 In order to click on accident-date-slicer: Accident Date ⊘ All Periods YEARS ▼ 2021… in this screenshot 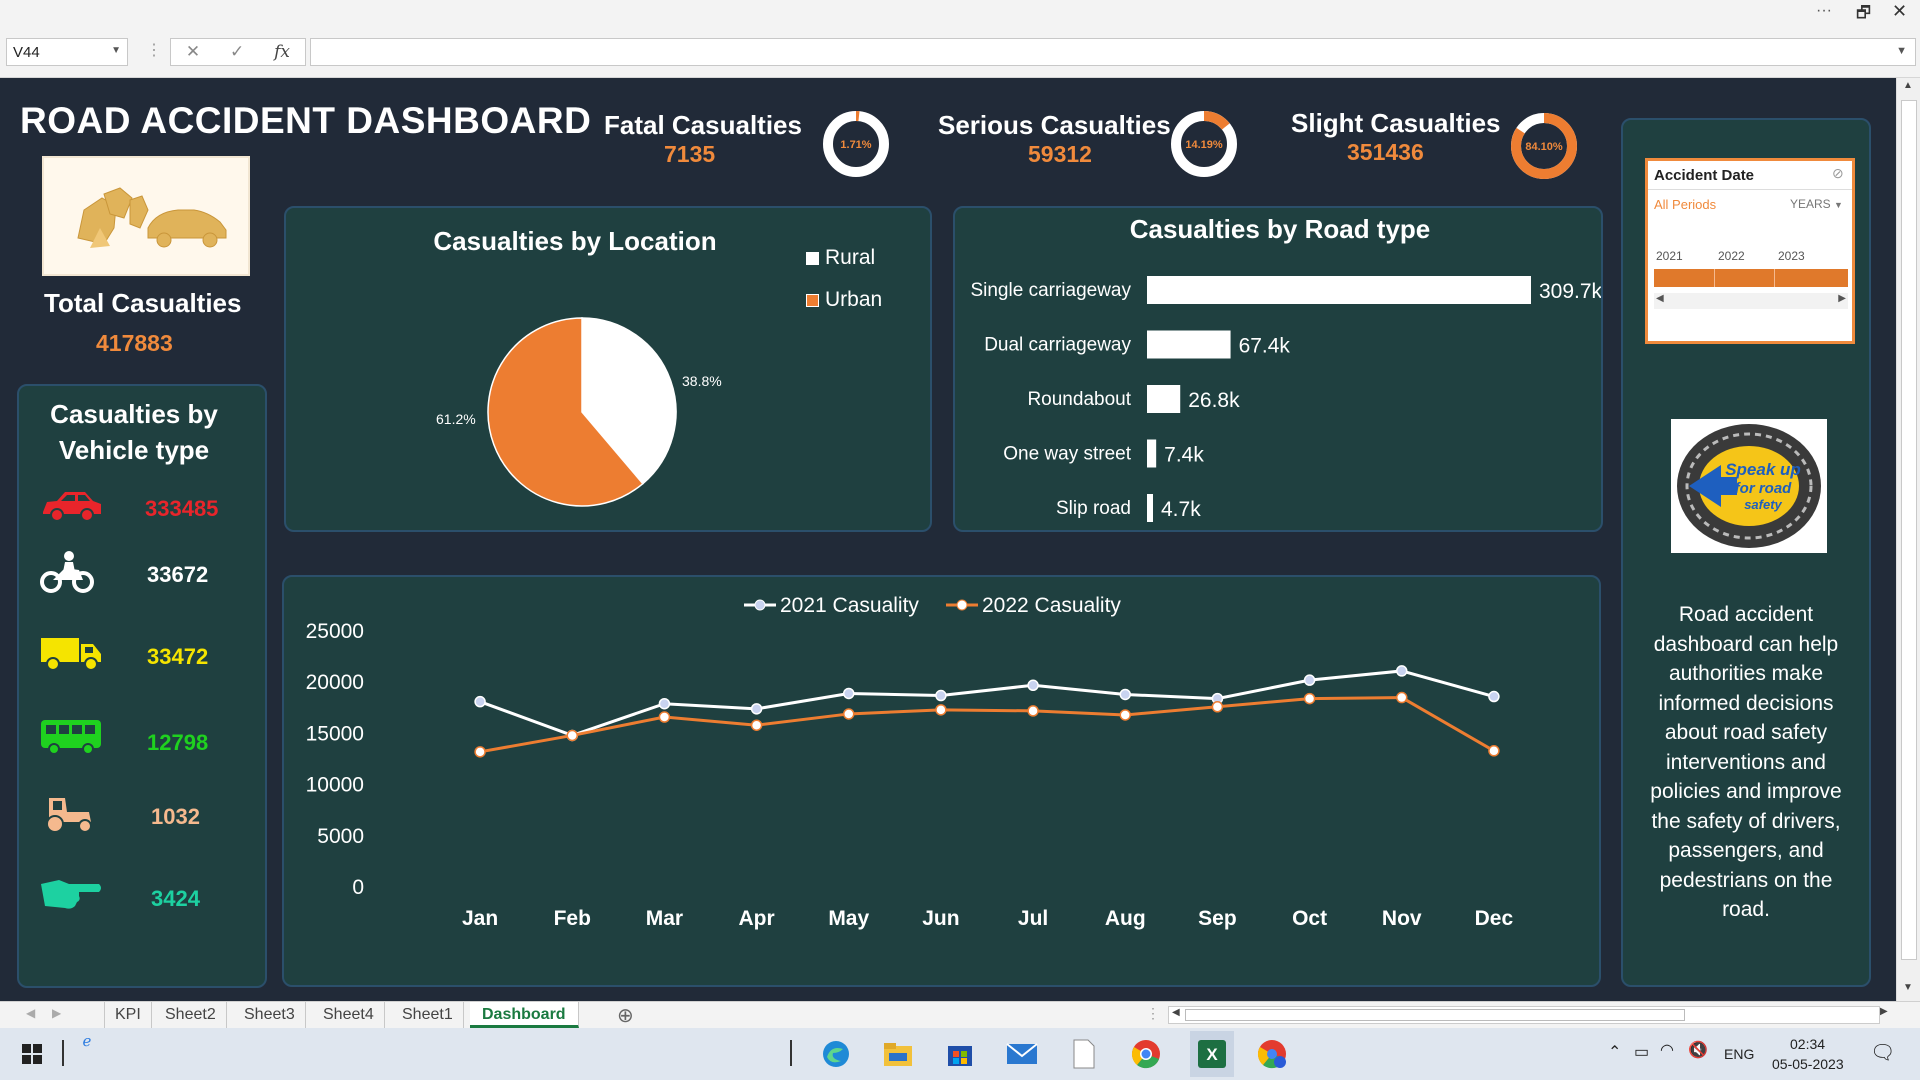, I will do `click(1750, 251)`.